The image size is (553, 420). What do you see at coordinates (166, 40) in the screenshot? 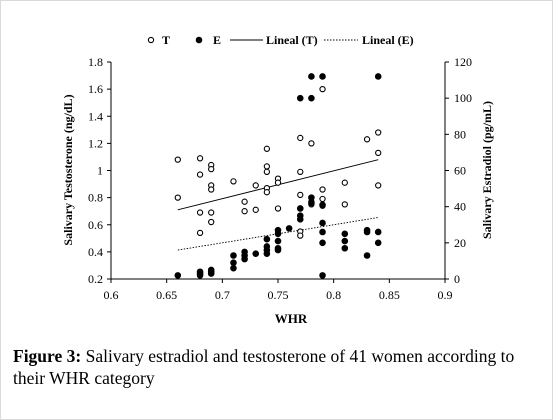
I see `legend-label-t: T` at bounding box center [166, 40].